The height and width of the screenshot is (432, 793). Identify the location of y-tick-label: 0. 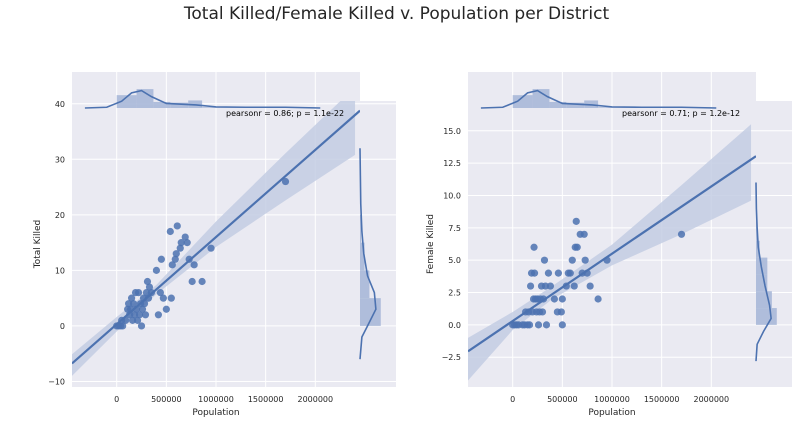
(62, 326).